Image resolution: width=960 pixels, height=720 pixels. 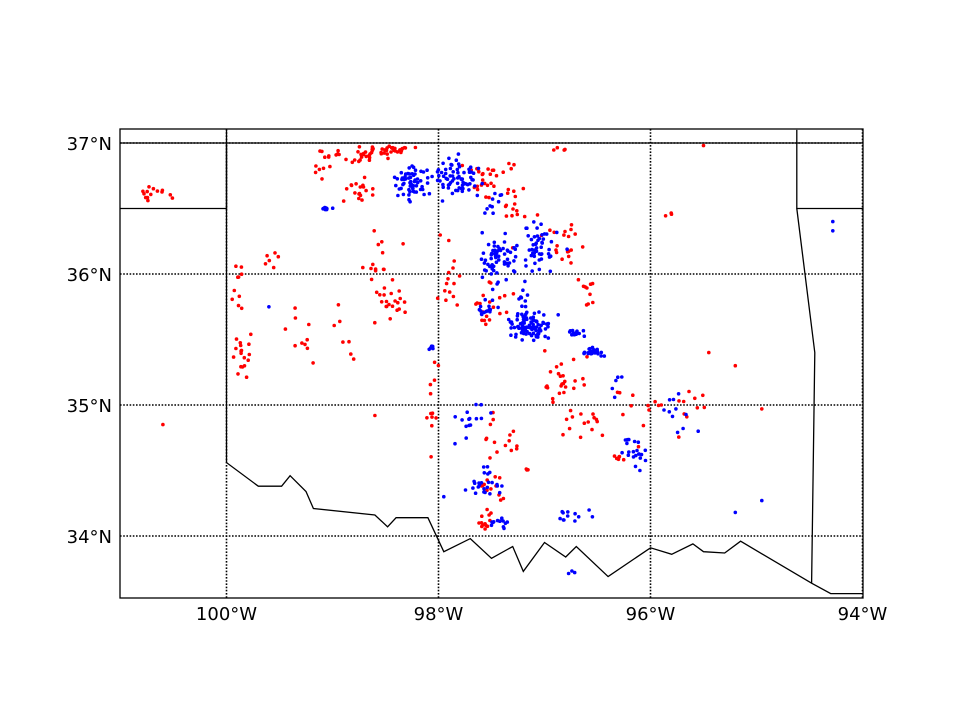 I want to click on y-tick-label: 37°N, so click(x=89, y=144).